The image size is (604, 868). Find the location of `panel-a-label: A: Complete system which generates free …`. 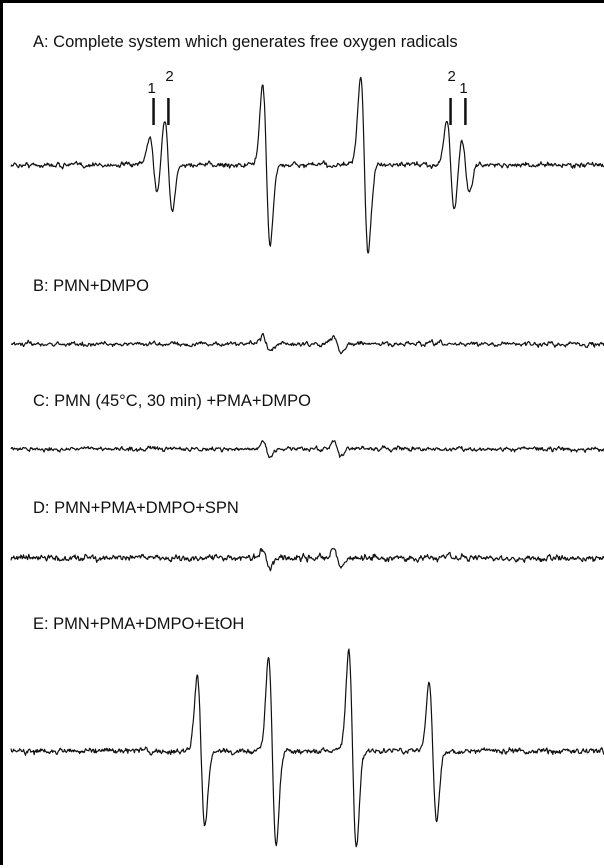

panel-a-label: A: Complete system which generates free … is located at coordinates (245, 42).